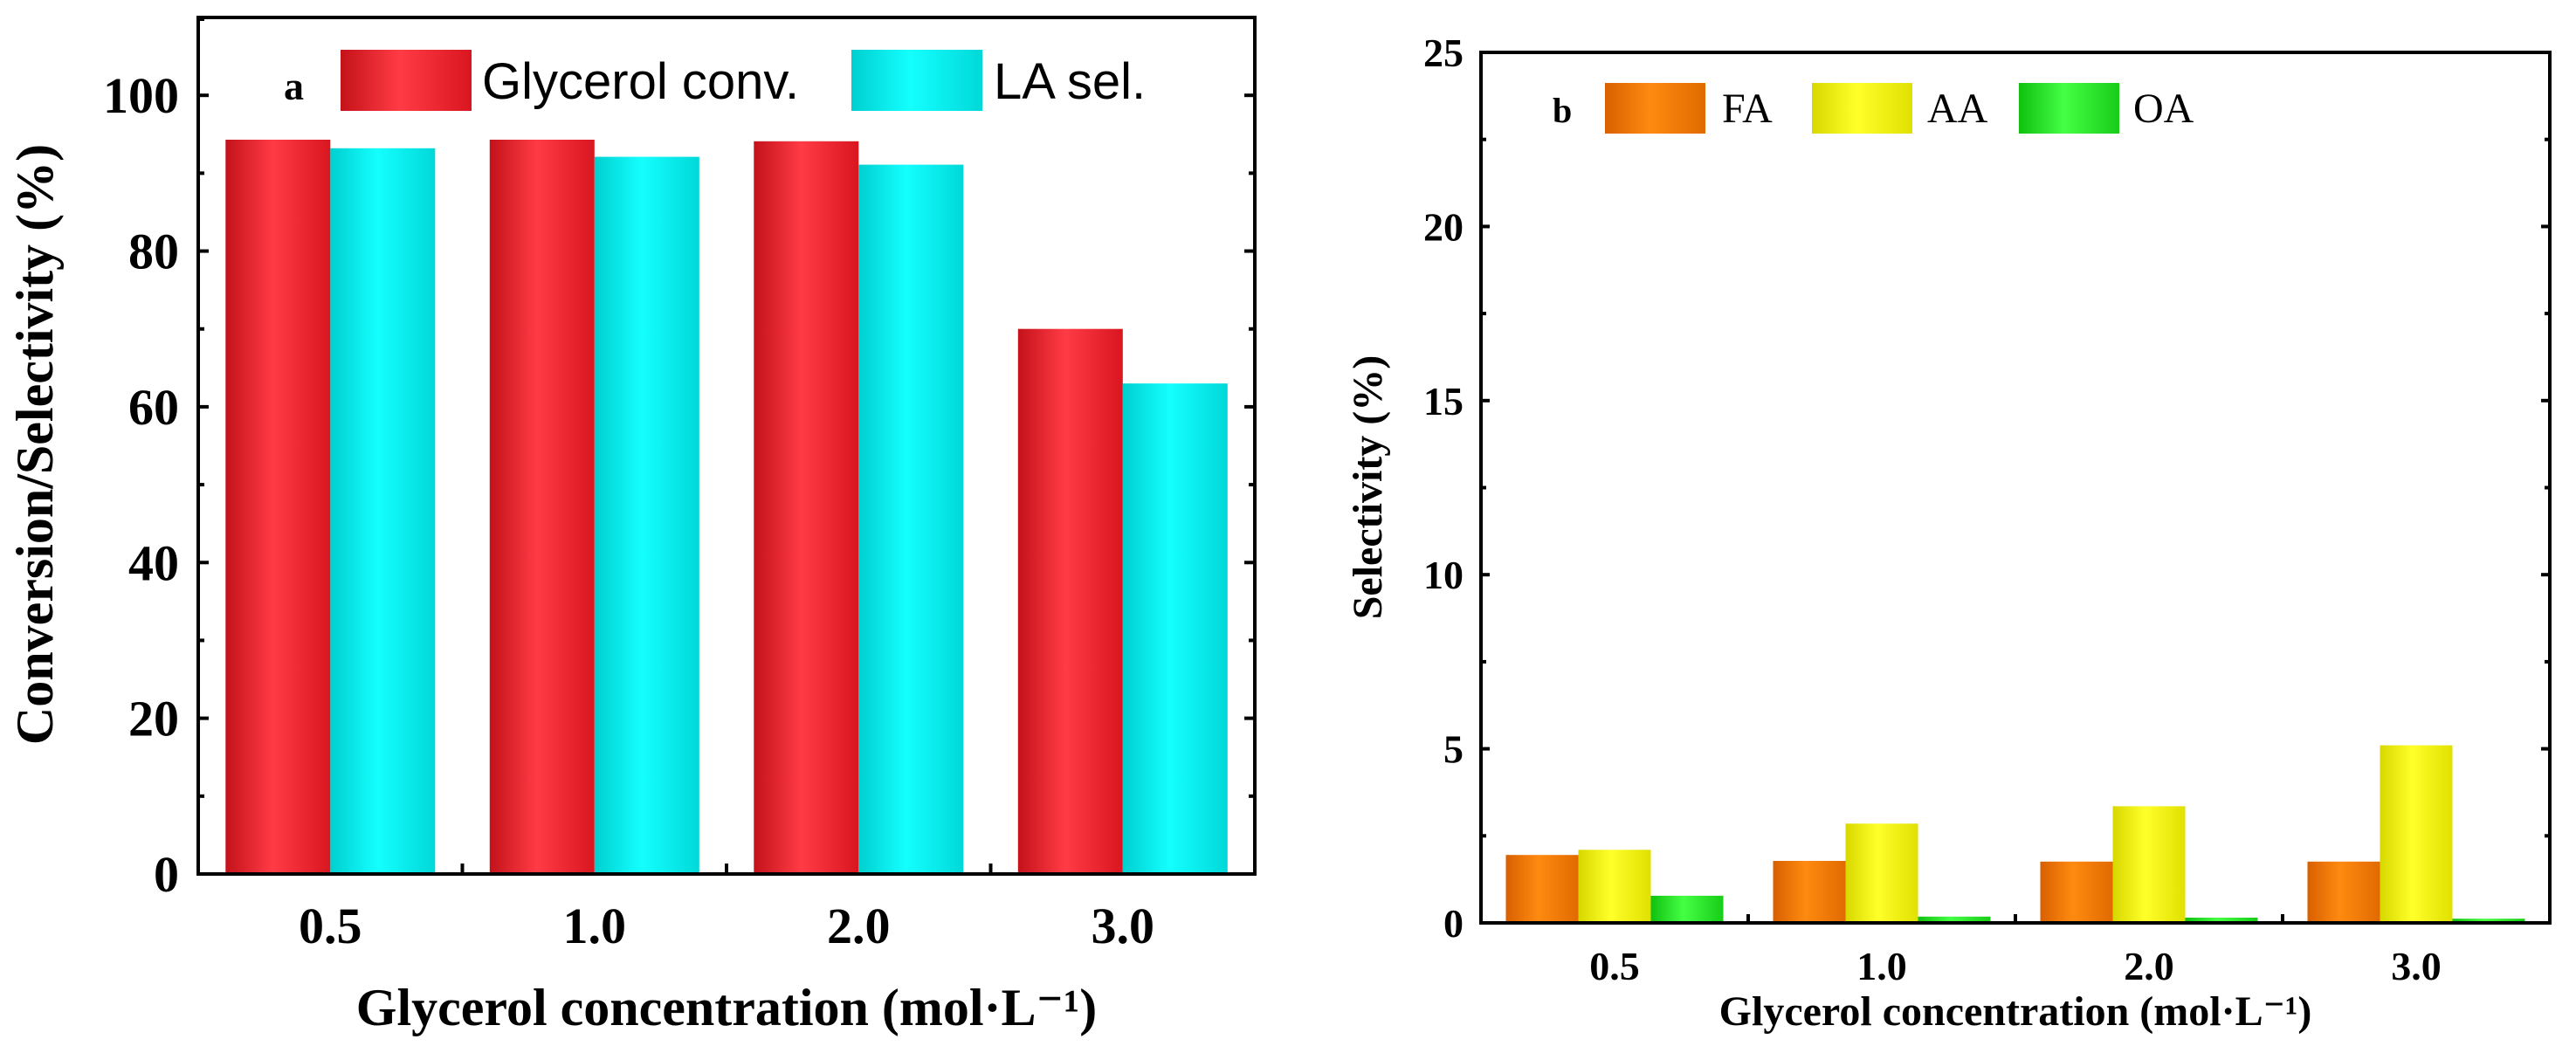 This screenshot has width=2576, height=1046. Describe the element at coordinates (1614, 886) in the screenshot. I see `bar-aa-0.5` at that location.